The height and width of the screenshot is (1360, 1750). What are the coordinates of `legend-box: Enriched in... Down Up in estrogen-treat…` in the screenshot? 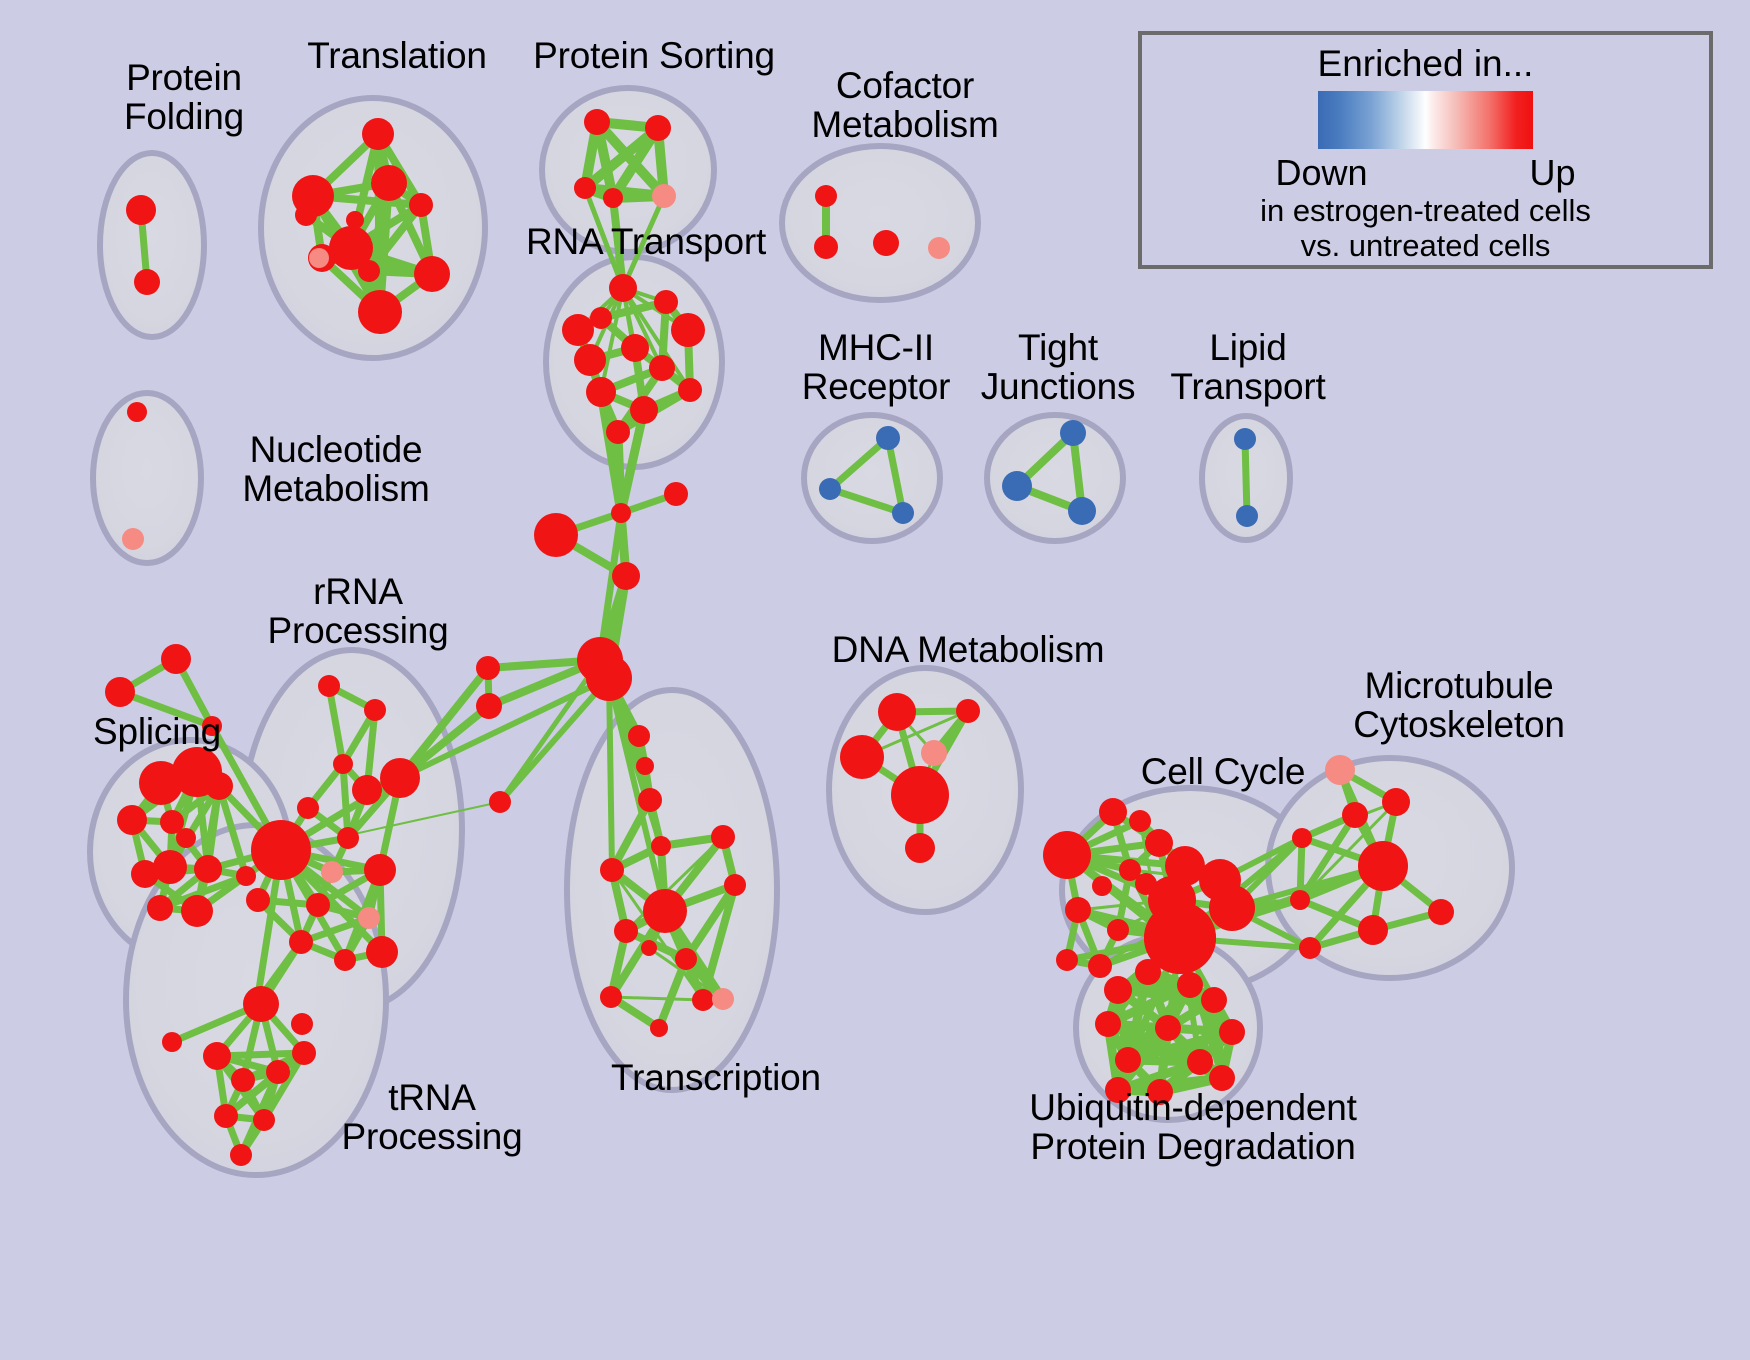 It's located at (1425, 150).